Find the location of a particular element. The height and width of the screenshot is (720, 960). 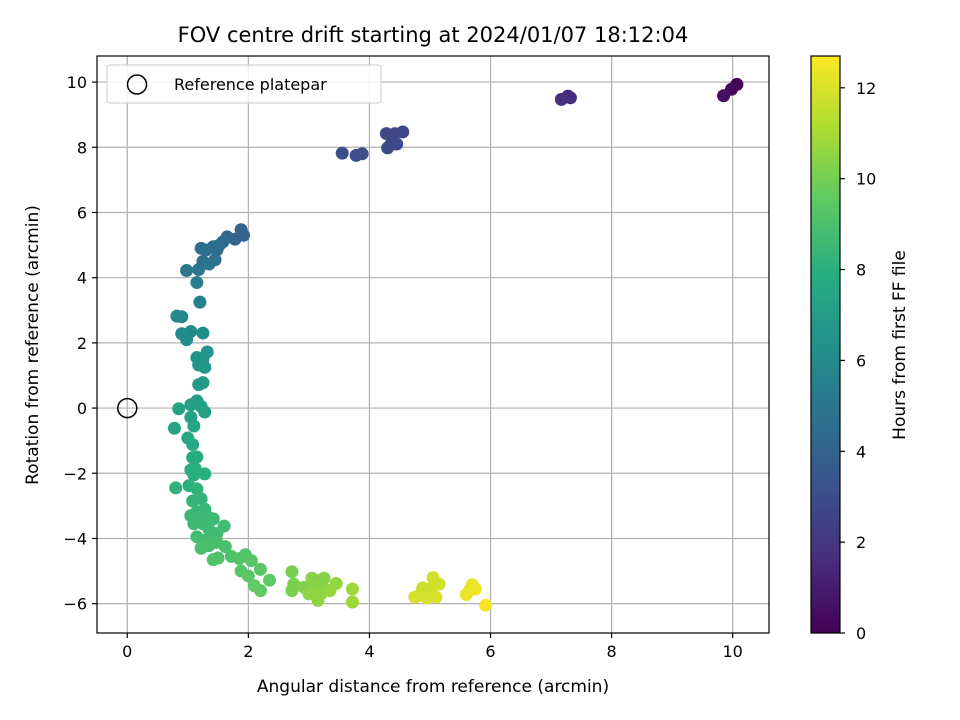

y-tick-label: 2 is located at coordinates (82, 343).